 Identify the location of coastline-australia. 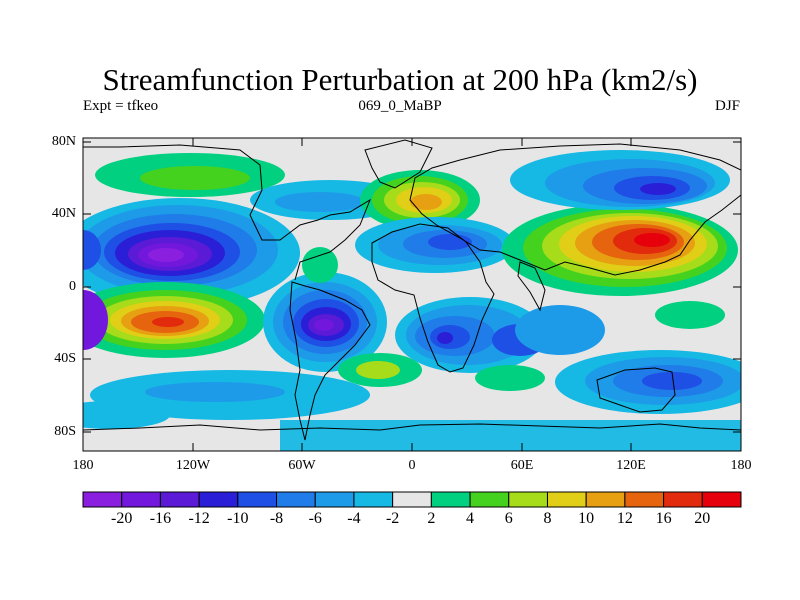
(636, 390).